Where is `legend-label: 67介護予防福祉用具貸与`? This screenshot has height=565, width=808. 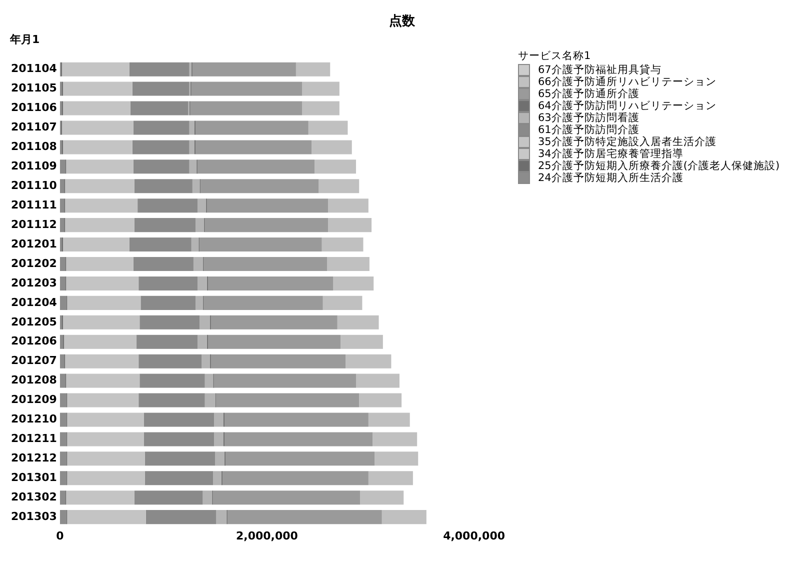 legend-label: 67介護予防福祉用具貸与 is located at coordinates (600, 70).